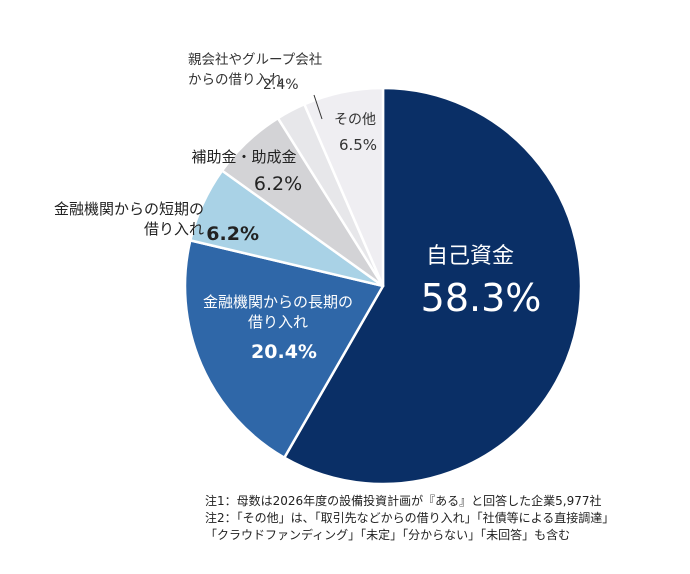 The image size is (690, 574). I want to click on slice-label: 自己資金, so click(470, 256).